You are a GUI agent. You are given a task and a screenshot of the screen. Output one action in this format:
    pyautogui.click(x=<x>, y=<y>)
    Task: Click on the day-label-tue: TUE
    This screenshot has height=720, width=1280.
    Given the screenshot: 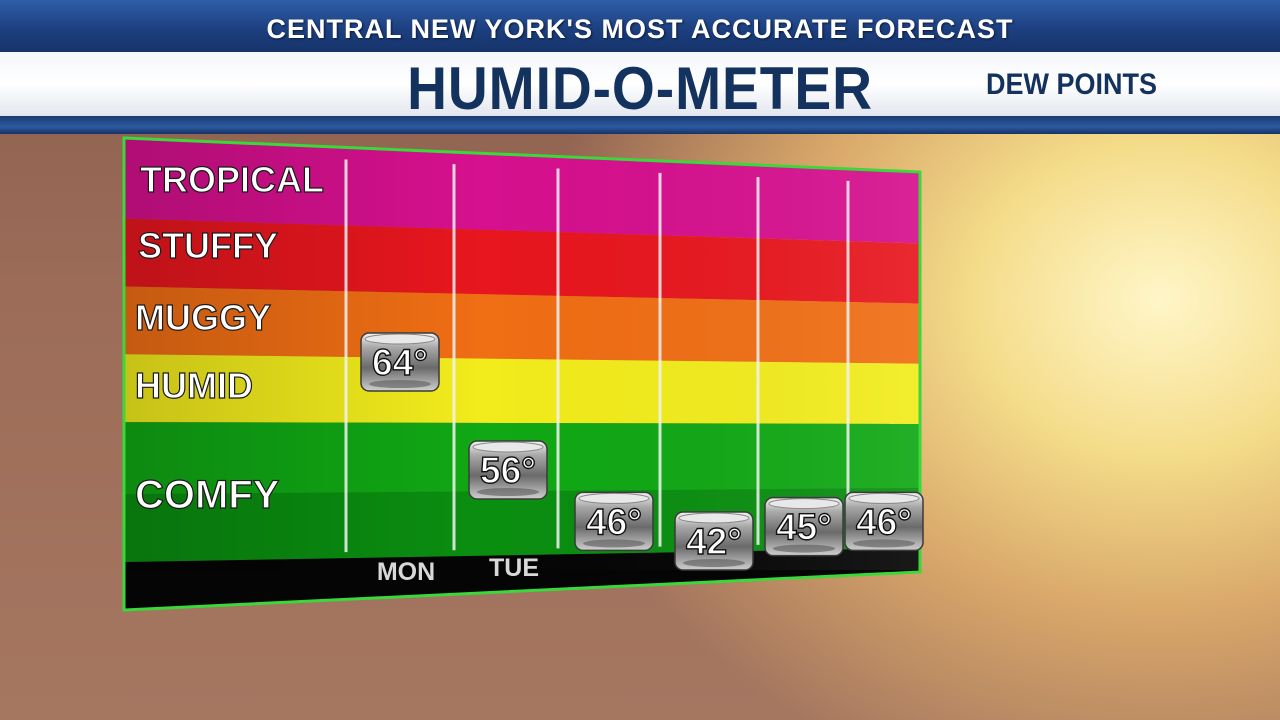 What is the action you would take?
    pyautogui.click(x=514, y=568)
    